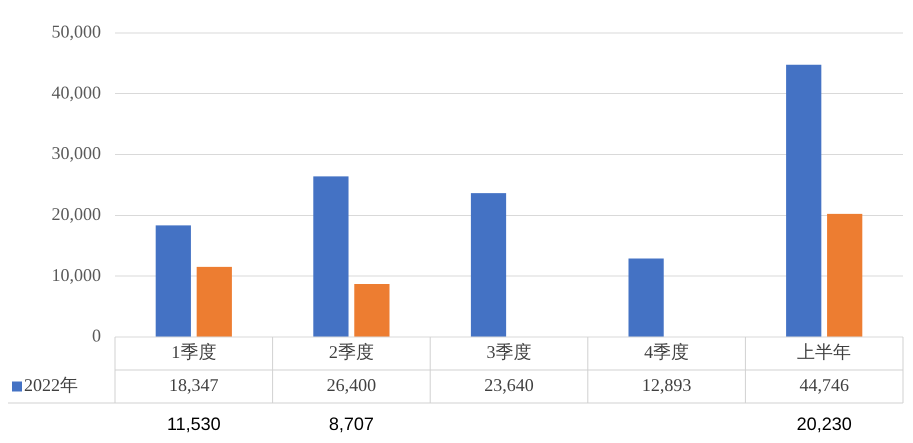 This screenshot has height=443, width=913. I want to click on x-tick-label: 1季度, so click(193, 352).